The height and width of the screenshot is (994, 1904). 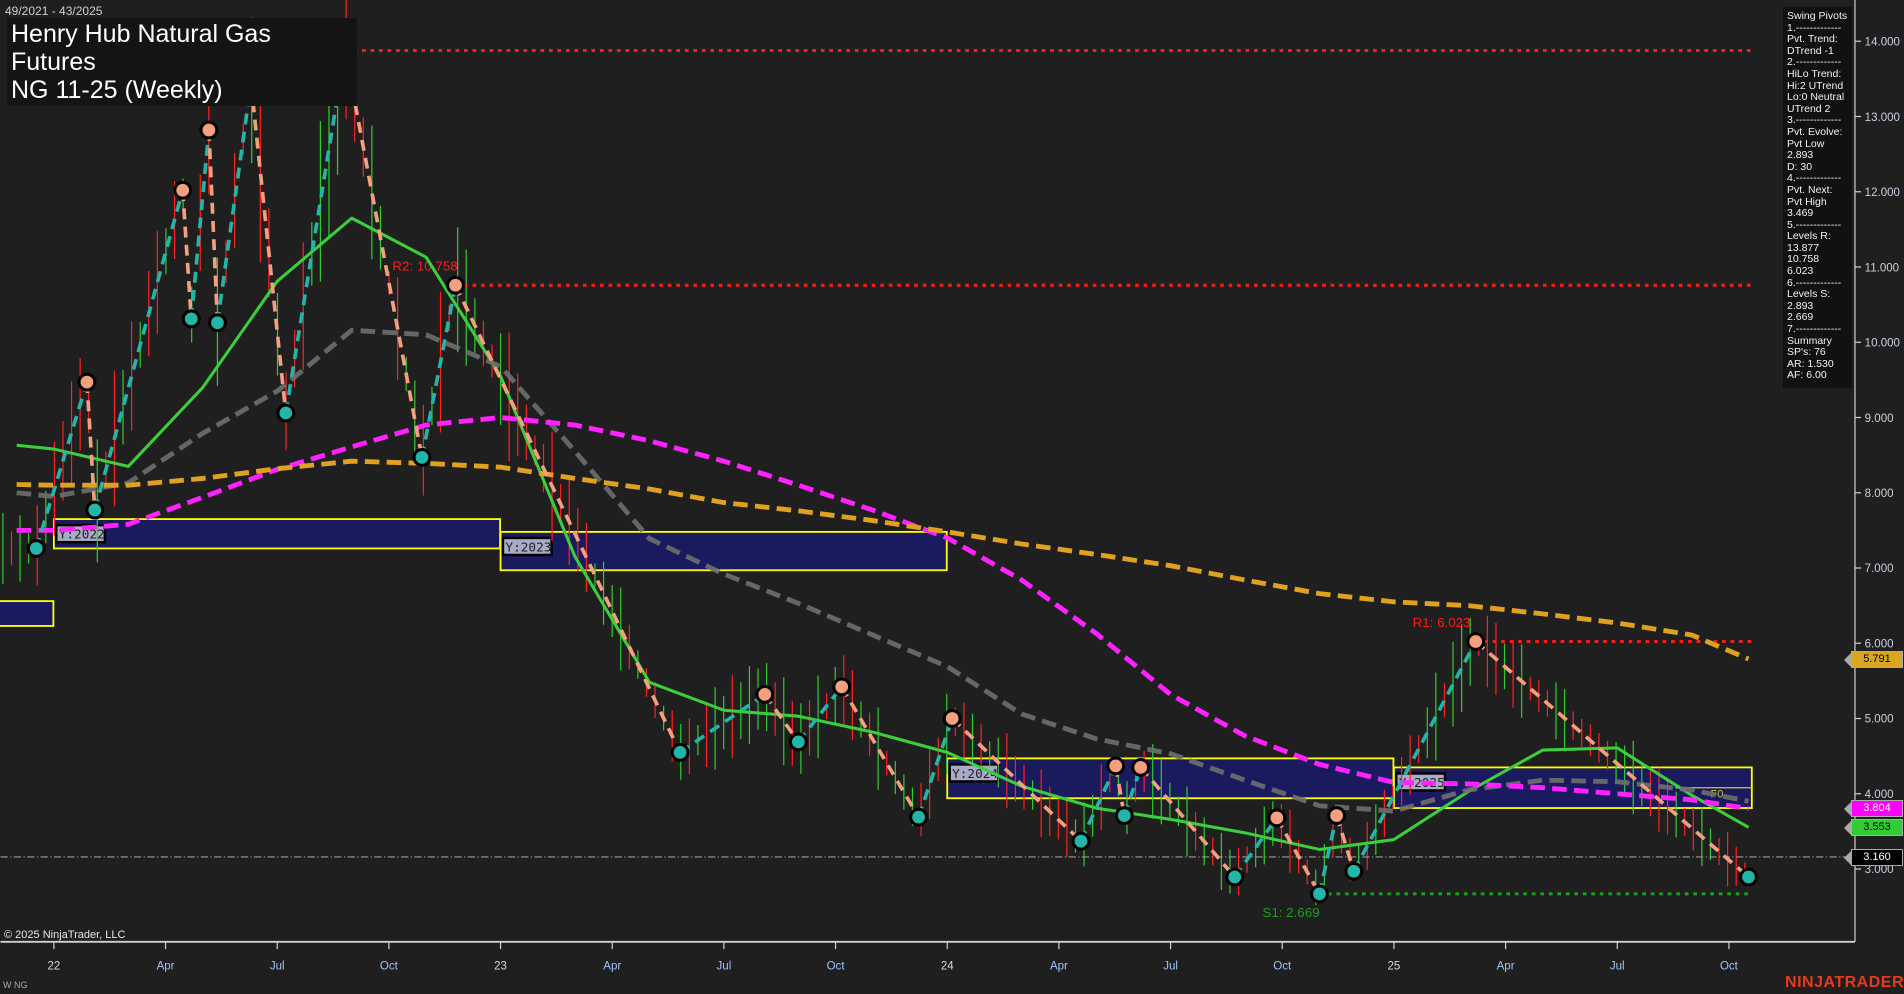 What do you see at coordinates (117, 90) in the screenshot?
I see `title-line-2: NG 11-25 (Weekly)` at bounding box center [117, 90].